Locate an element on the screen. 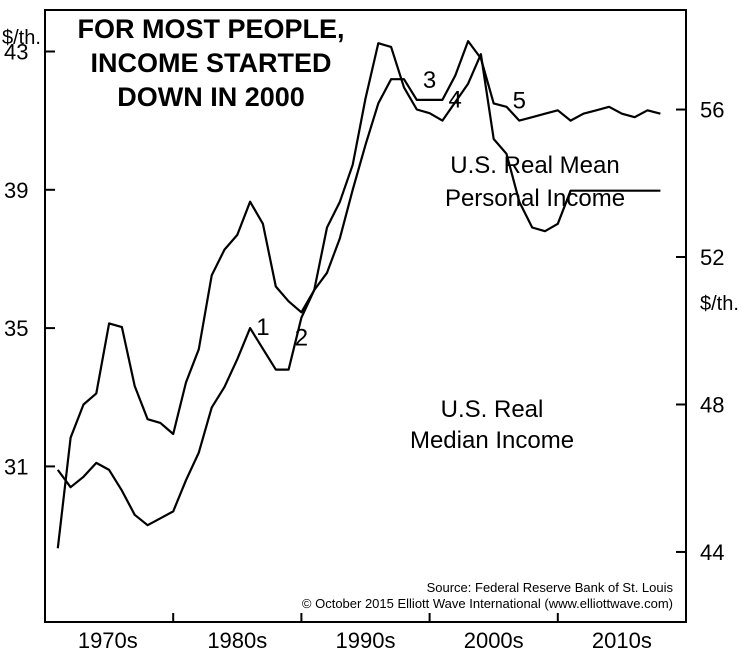 Image resolution: width=742 pixels, height=652 pixels. title-line-2: INCOME STARTED is located at coordinates (211, 63).